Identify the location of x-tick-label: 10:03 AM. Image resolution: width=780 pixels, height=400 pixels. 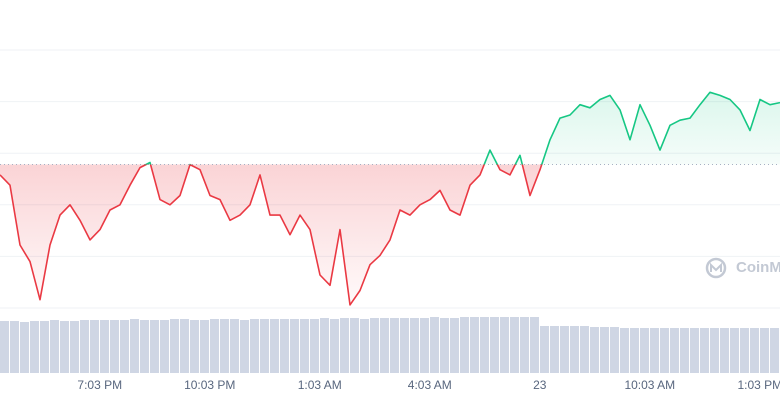
(649, 385).